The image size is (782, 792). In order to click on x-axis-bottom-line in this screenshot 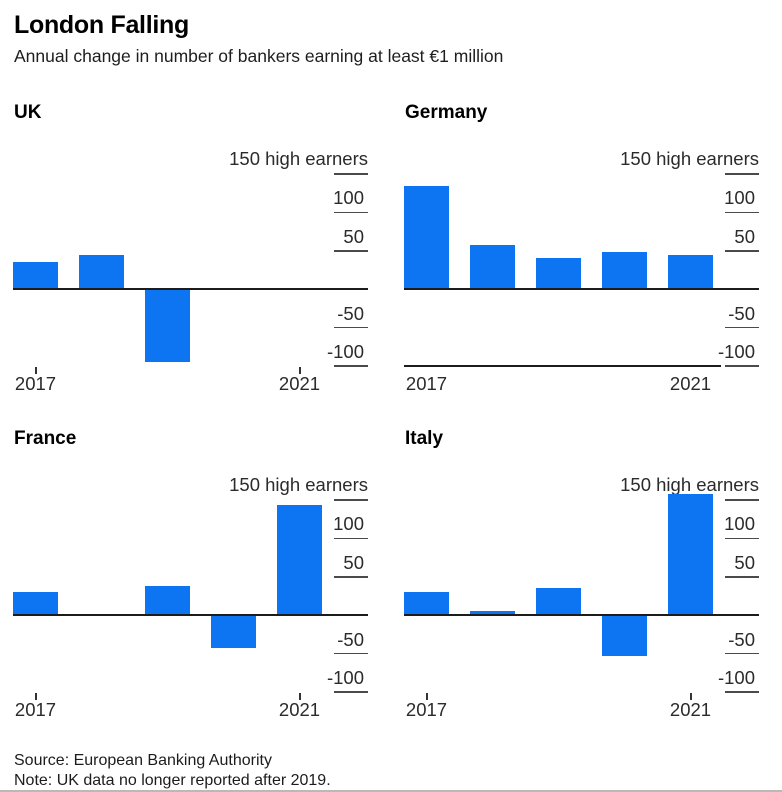, I will do `click(562, 365)`.